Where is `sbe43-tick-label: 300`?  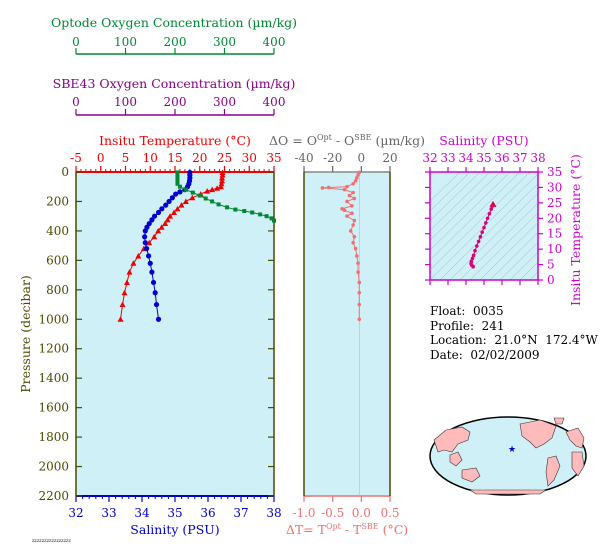 sbe43-tick-label: 300 is located at coordinates (224, 102).